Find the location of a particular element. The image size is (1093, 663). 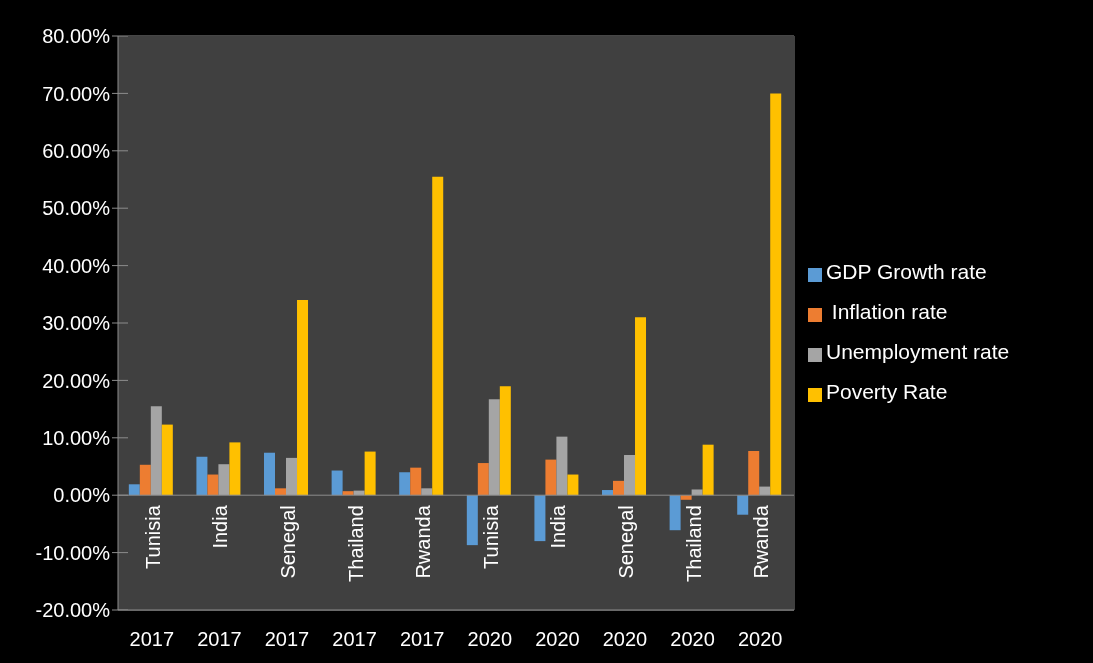

category-label: Rwanda 2020 is located at coordinates (760, 577).